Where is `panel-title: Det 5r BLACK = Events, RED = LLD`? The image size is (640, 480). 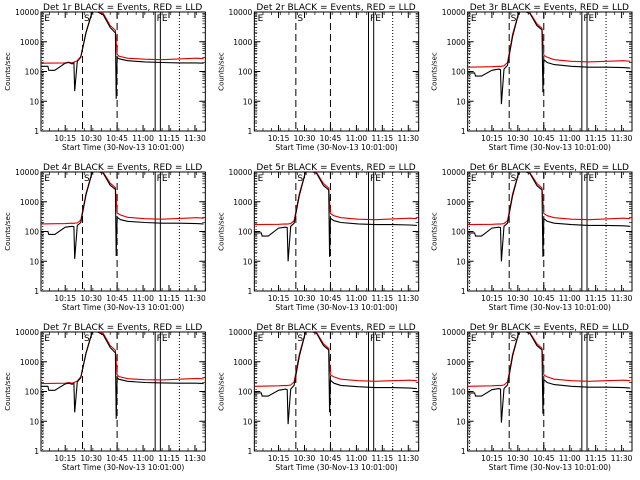
panel-title: Det 5r BLACK = Events, RED = LLD is located at coordinates (335, 168).